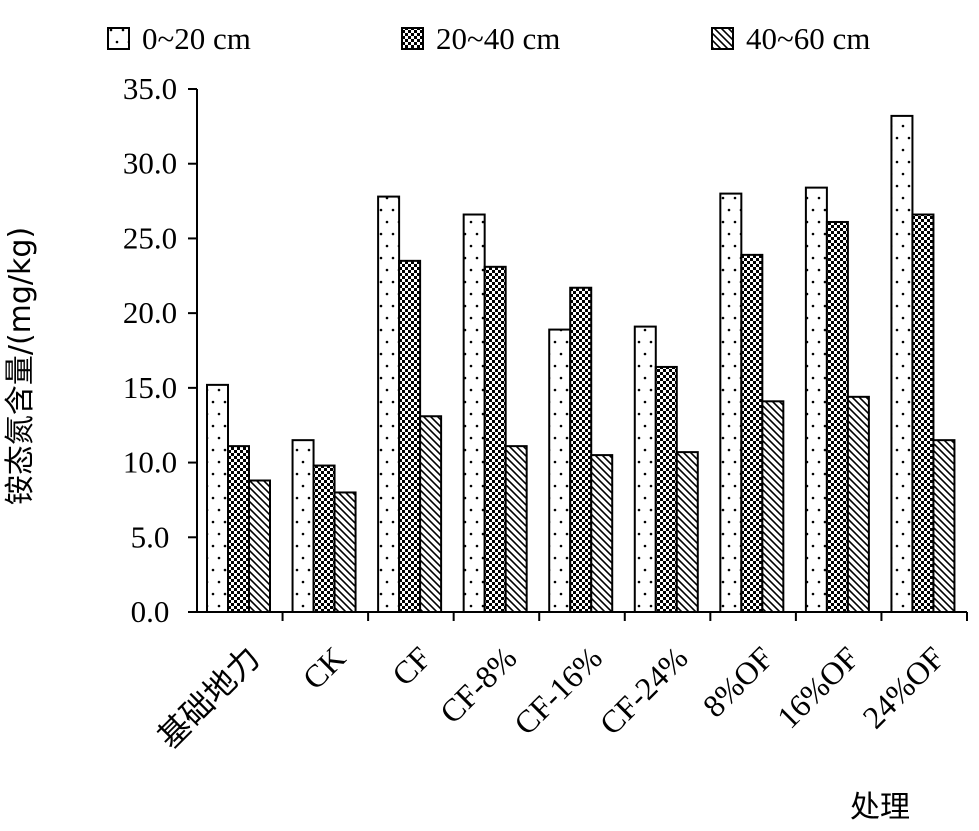 The image size is (979, 831). Describe the element at coordinates (150, 611) in the screenshot. I see `y-tick-label: 0.0` at that location.